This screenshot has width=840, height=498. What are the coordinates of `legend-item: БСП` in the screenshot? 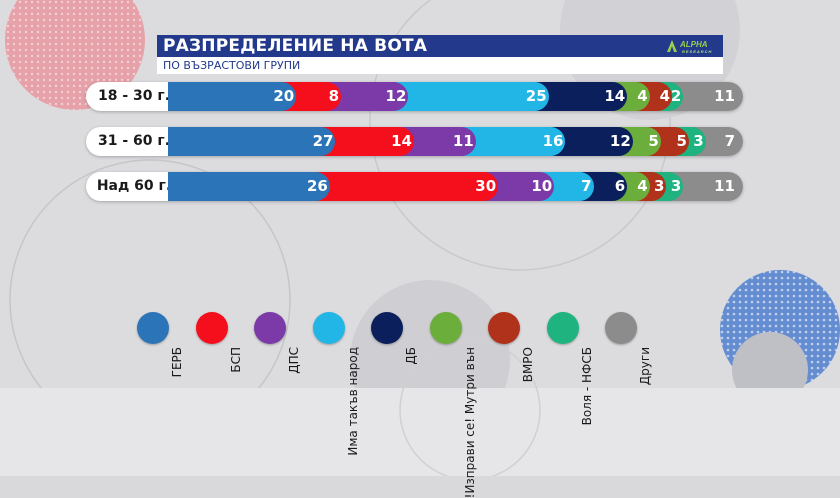 It's located at (219, 367).